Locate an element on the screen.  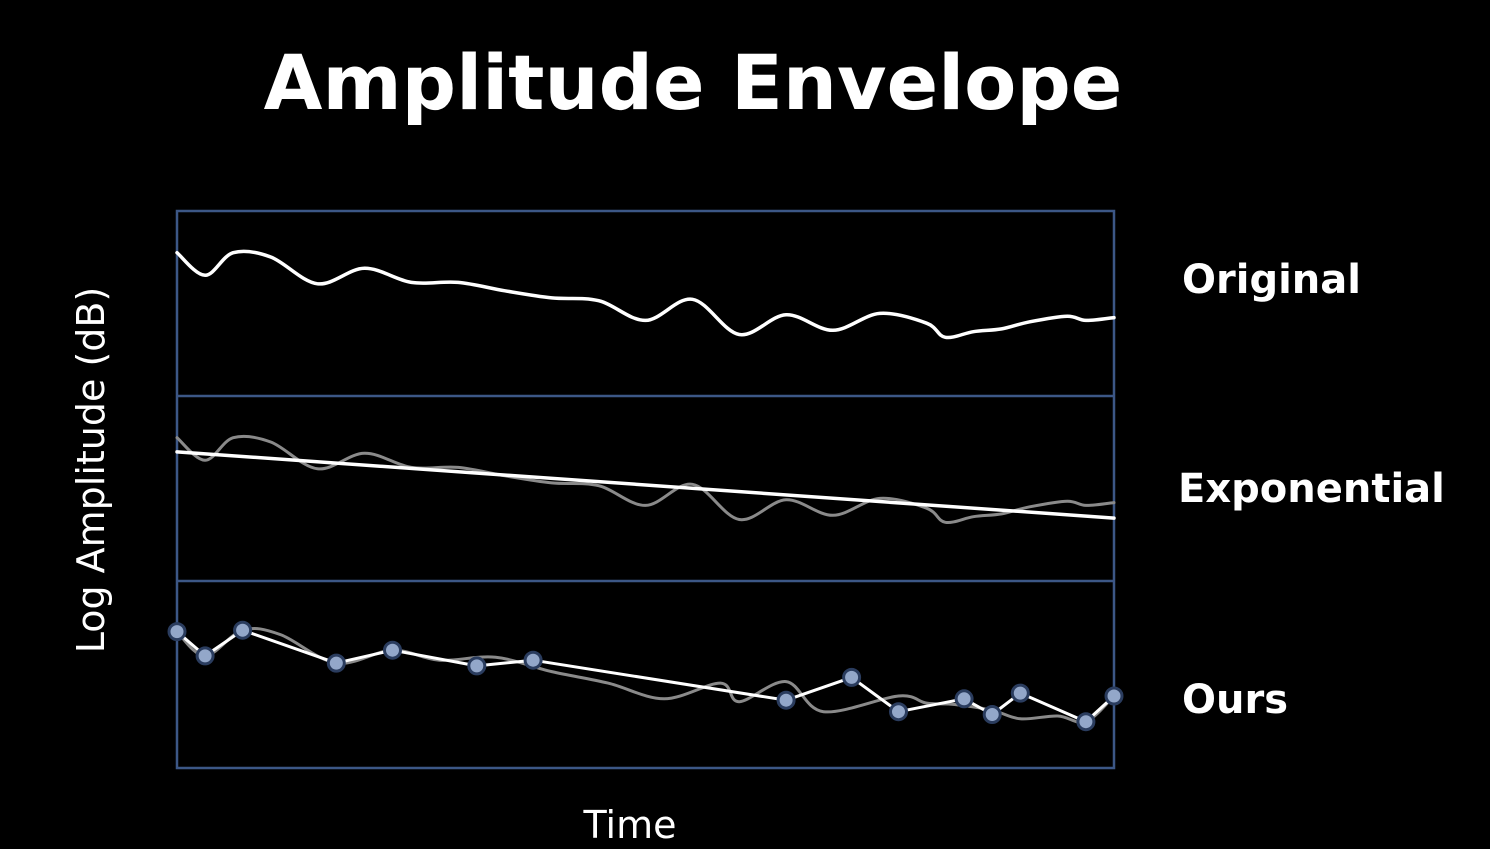
chart-title: Amplitude Envelope is located at coordinates (693, 82).